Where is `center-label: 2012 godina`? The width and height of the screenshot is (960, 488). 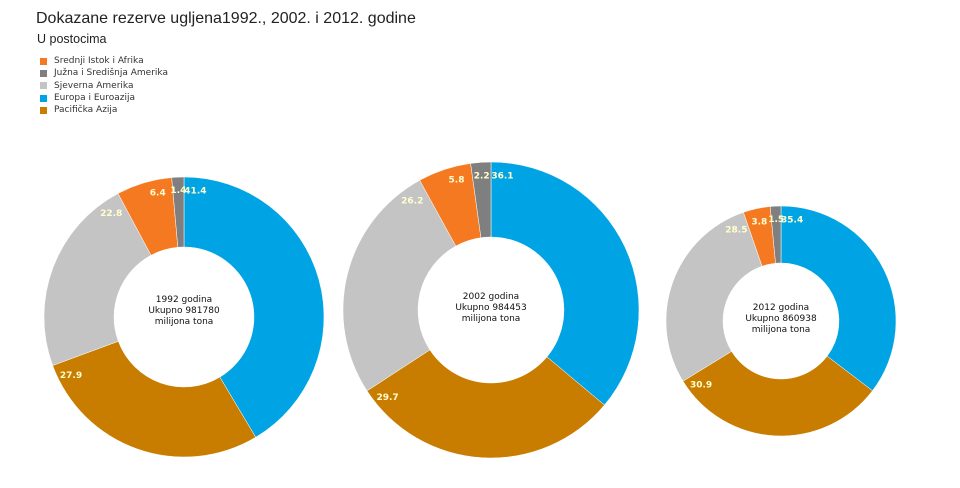 center-label: 2012 godina is located at coordinates (781, 308).